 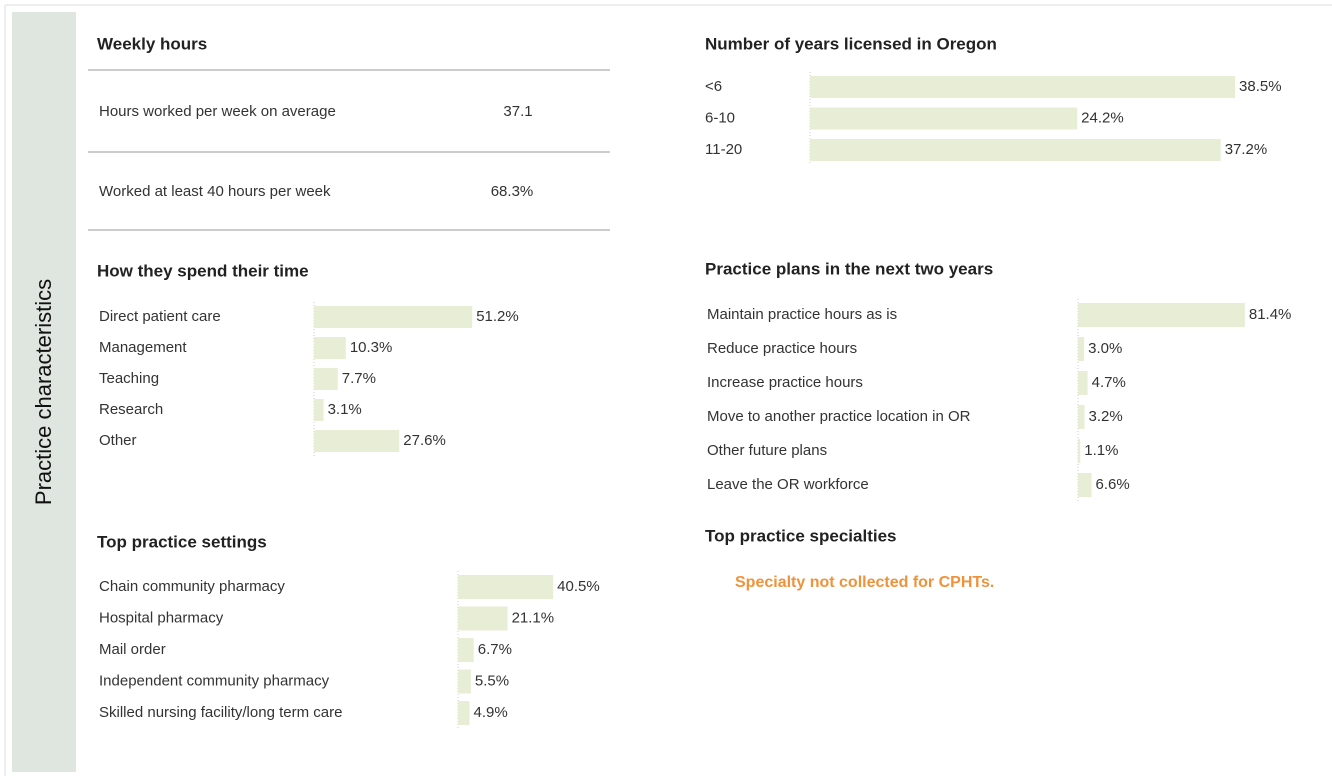 I want to click on category-label: <6, so click(x=713, y=86).